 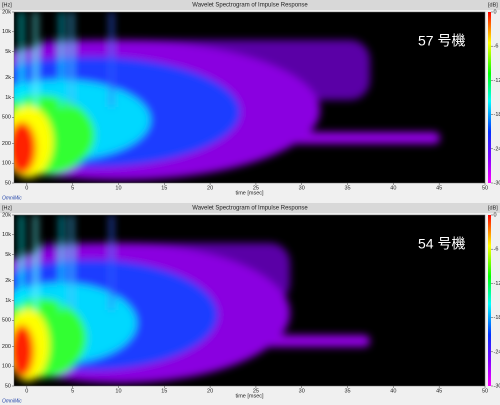 I want to click on annotation: 57 号機, so click(x=441, y=41).